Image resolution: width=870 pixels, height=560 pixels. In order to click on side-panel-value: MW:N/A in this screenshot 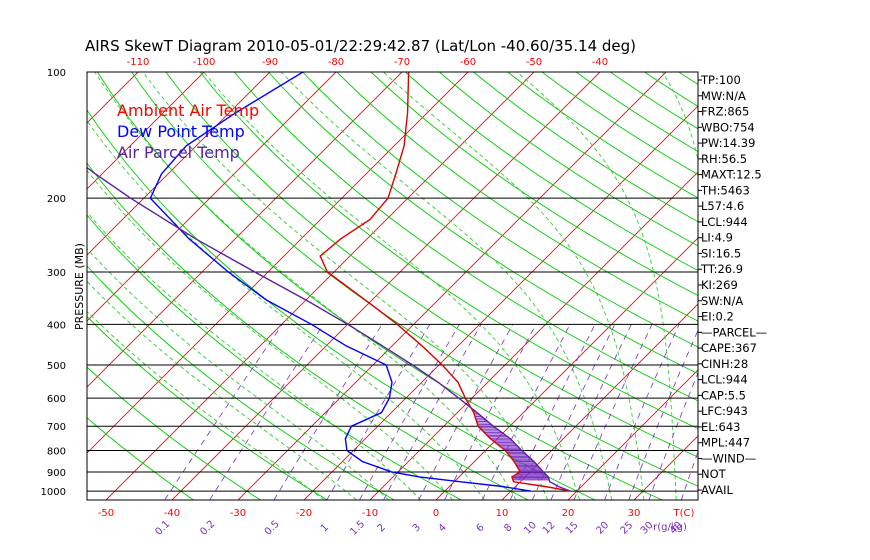, I will do `click(723, 96)`.